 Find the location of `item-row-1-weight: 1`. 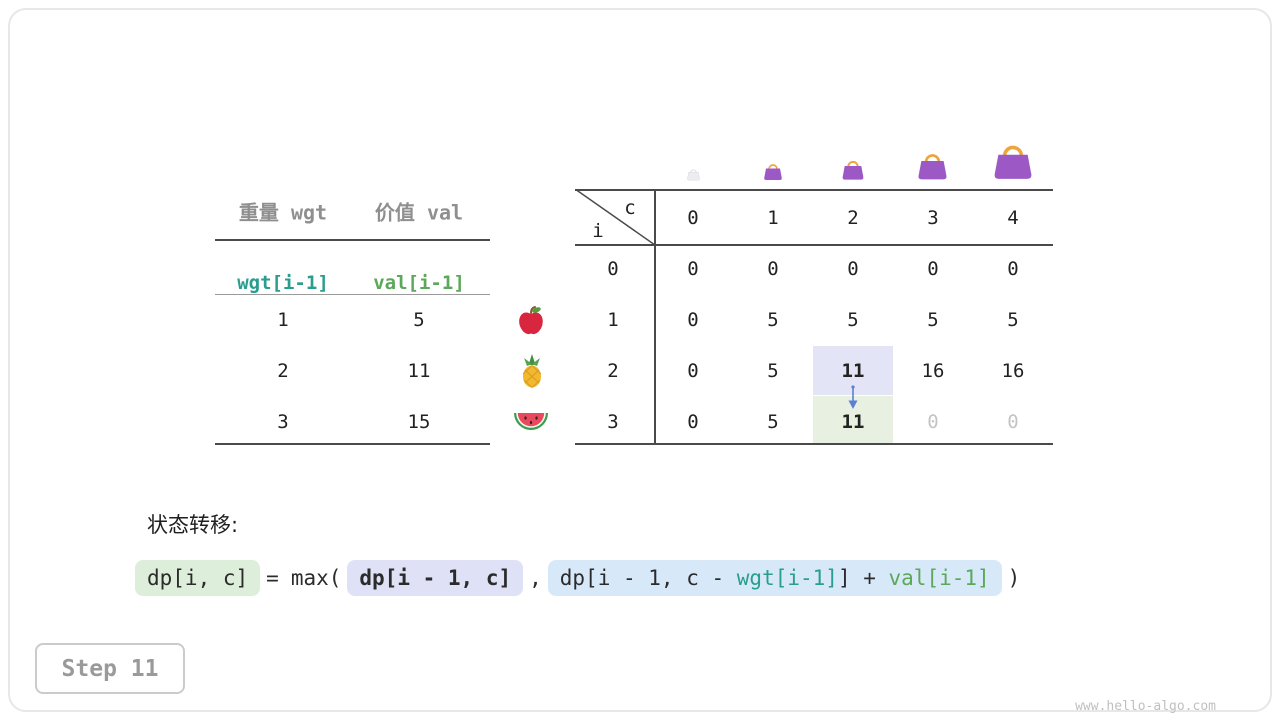

item-row-1-weight: 1 is located at coordinates (283, 320).